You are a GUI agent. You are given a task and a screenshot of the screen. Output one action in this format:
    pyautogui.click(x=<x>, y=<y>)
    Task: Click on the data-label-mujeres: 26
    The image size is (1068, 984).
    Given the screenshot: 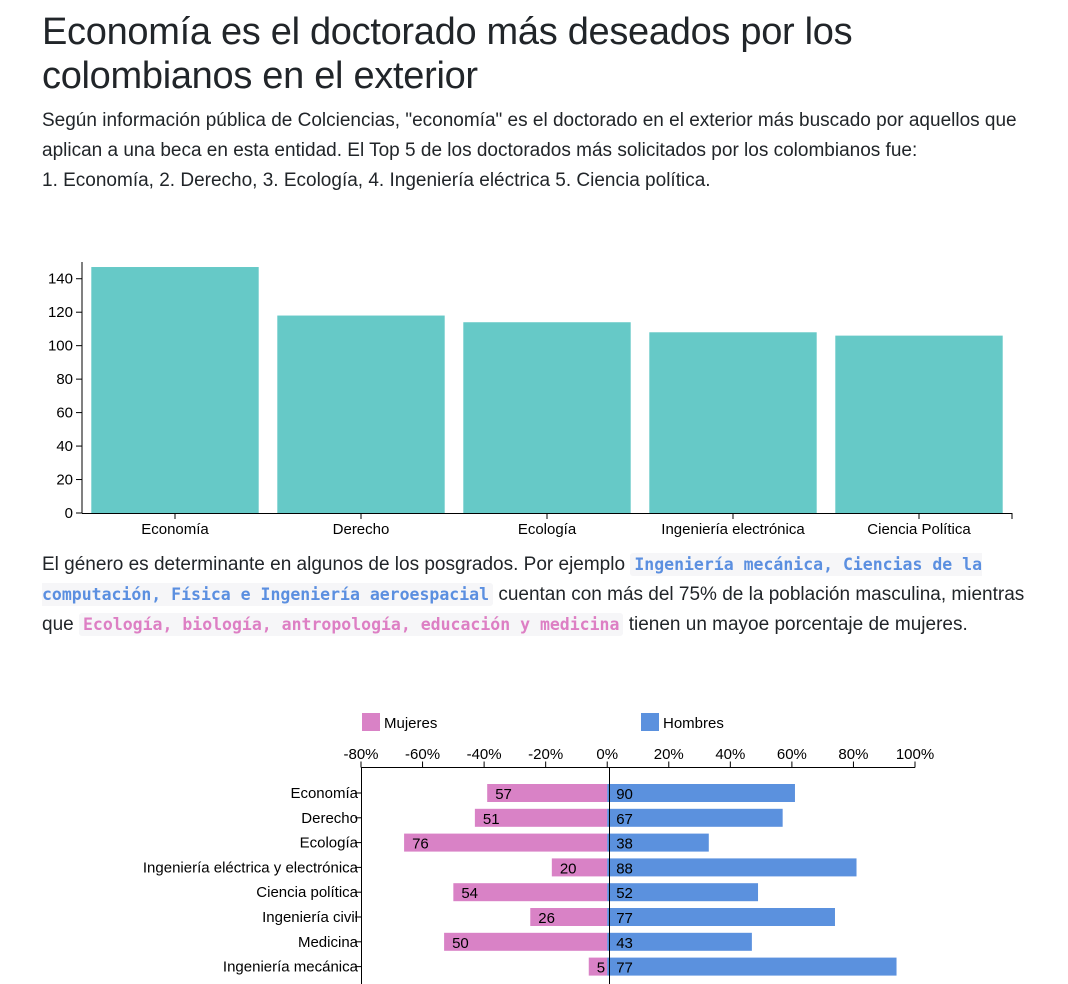 What is the action you would take?
    pyautogui.click(x=546, y=918)
    